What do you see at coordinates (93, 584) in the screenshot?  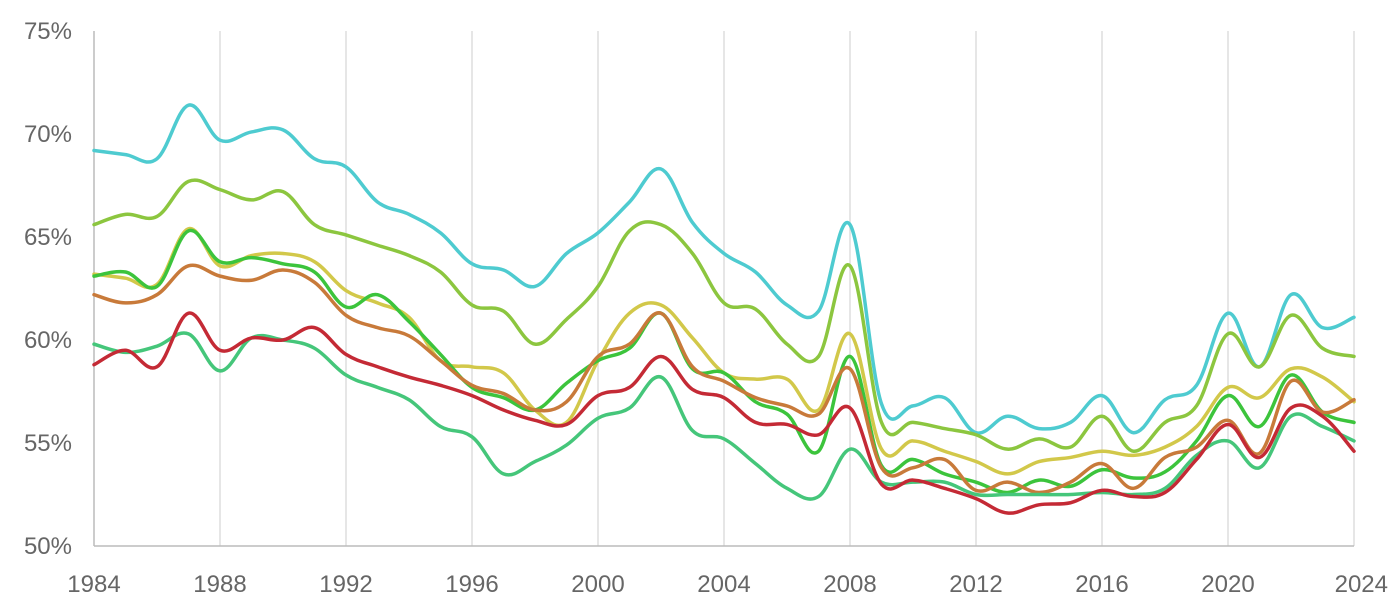 I see `x-tick-label: 1984` at bounding box center [93, 584].